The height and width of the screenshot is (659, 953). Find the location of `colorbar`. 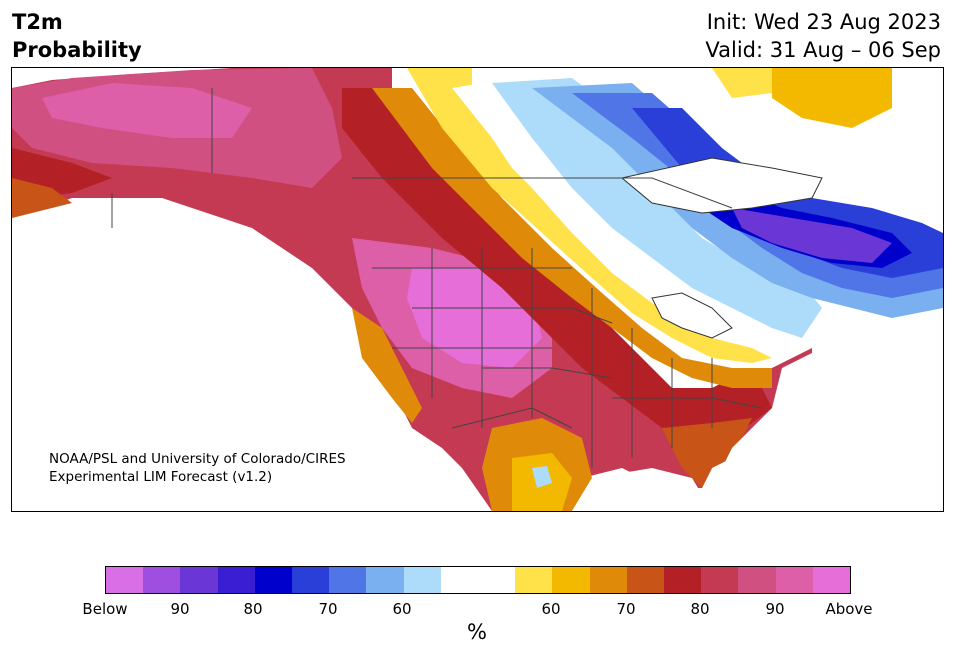

colorbar is located at coordinates (478, 580).